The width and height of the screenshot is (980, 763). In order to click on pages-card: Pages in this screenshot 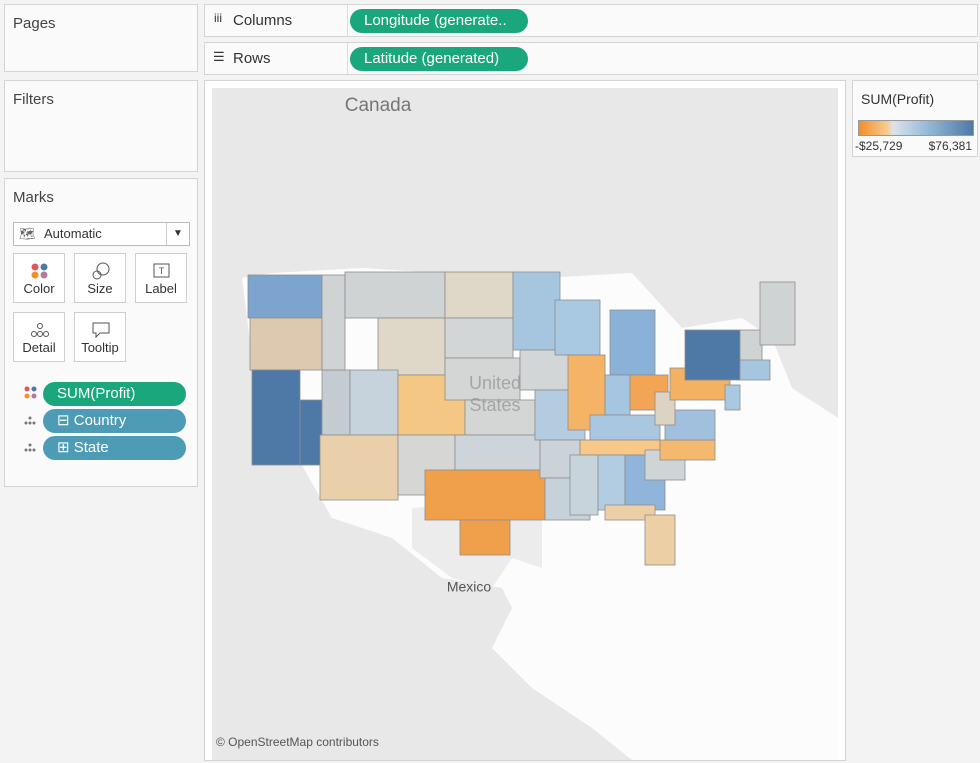, I will do `click(101, 38)`.